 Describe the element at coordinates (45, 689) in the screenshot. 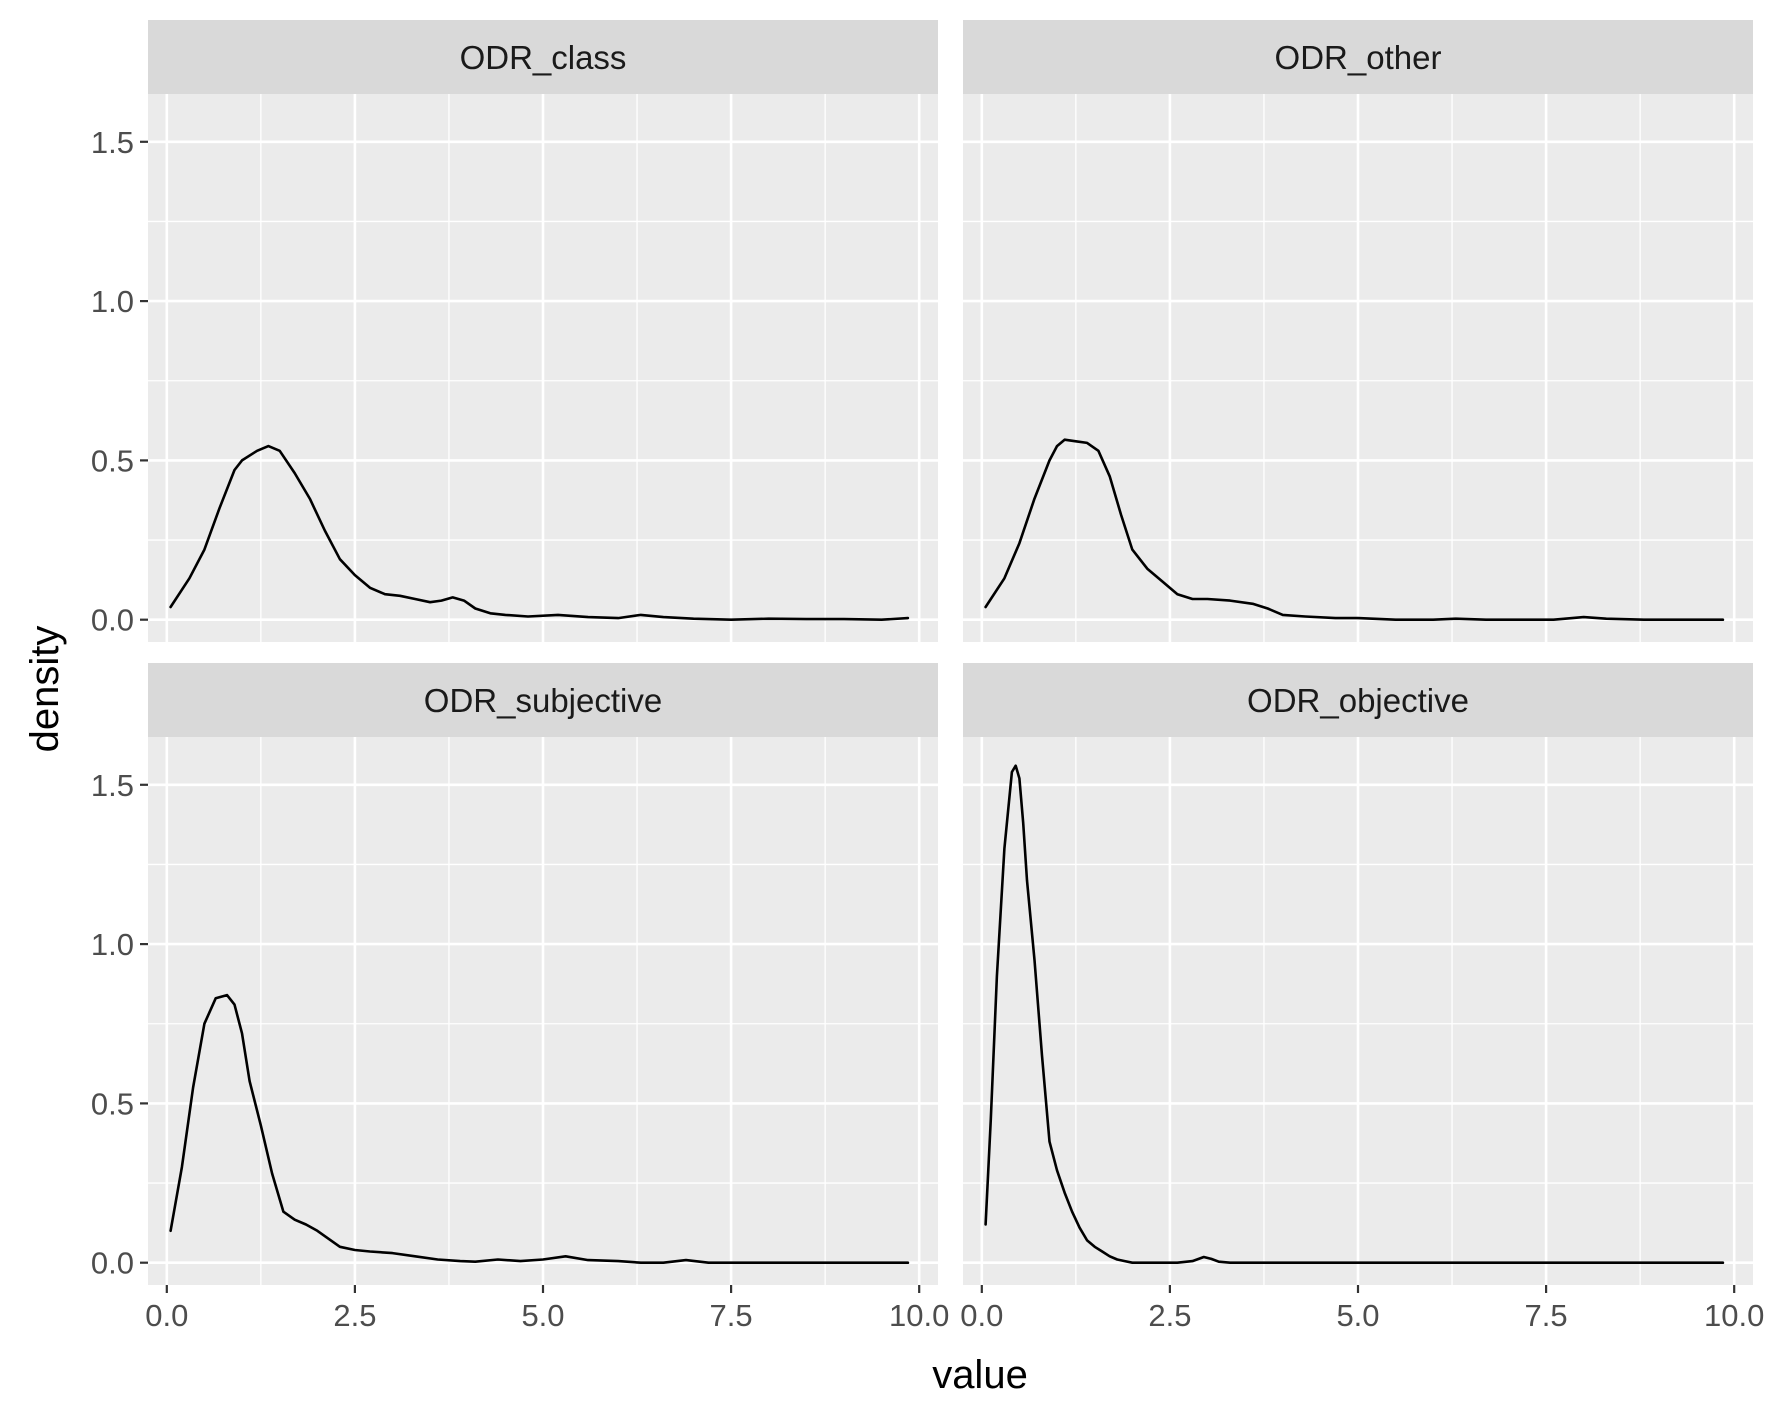

I see `y-axis-title: density` at that location.